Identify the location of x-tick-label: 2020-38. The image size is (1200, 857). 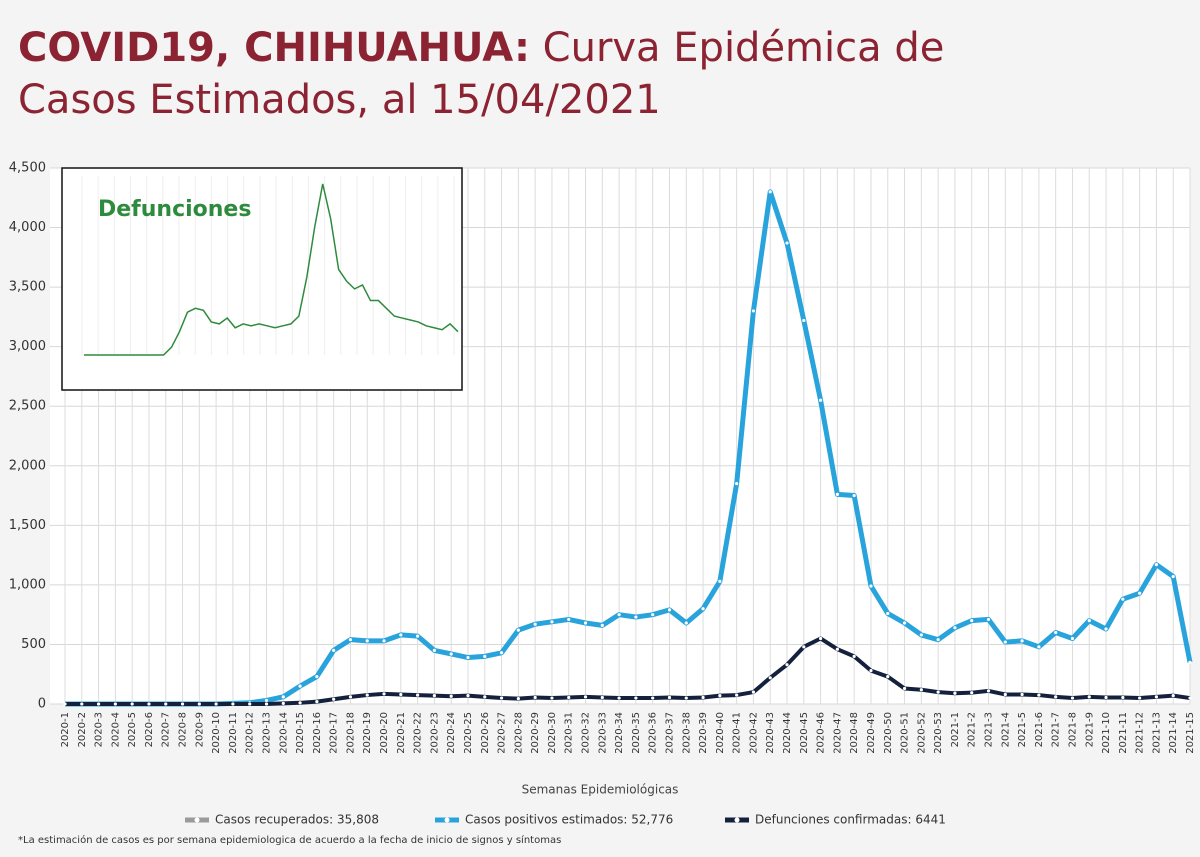
(686, 733).